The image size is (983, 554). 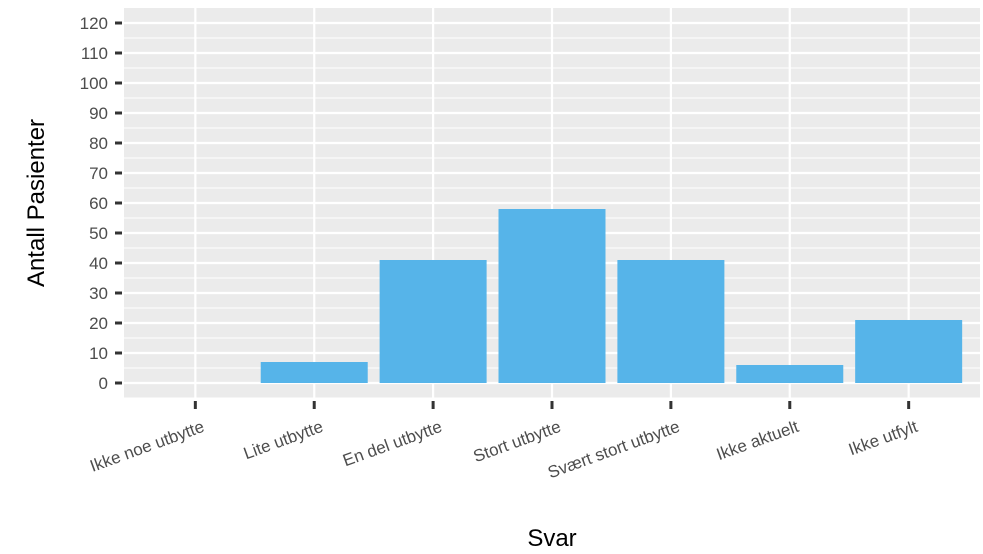 I want to click on y-tick-label: 120, so click(x=94, y=23).